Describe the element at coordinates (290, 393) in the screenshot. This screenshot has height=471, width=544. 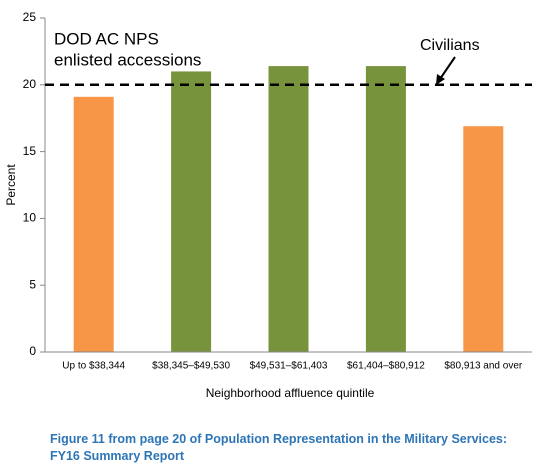
I see `x-axis-label: Neighborhood affluence quintile` at that location.